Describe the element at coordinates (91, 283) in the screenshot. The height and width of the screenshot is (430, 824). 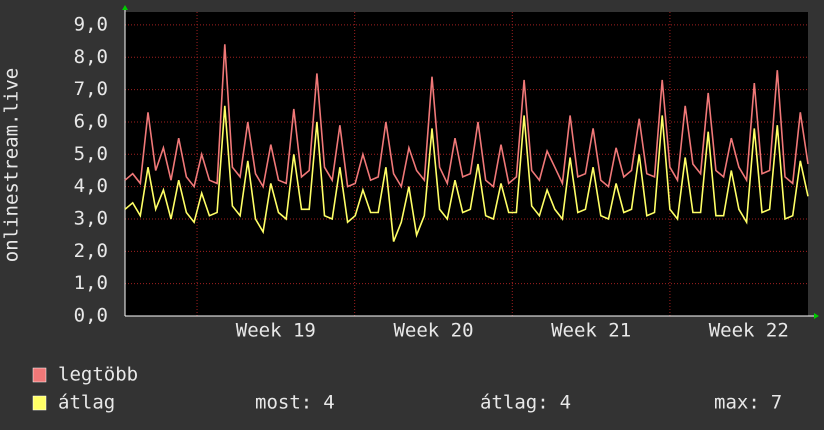
I see `y-tick-label: 1,0` at that location.